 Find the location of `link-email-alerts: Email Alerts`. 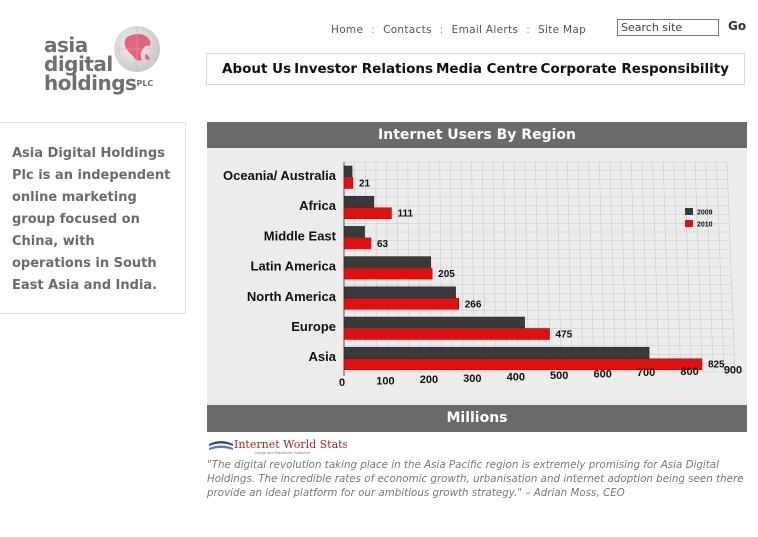

link-email-alerts: Email Alerts is located at coordinates (485, 30).